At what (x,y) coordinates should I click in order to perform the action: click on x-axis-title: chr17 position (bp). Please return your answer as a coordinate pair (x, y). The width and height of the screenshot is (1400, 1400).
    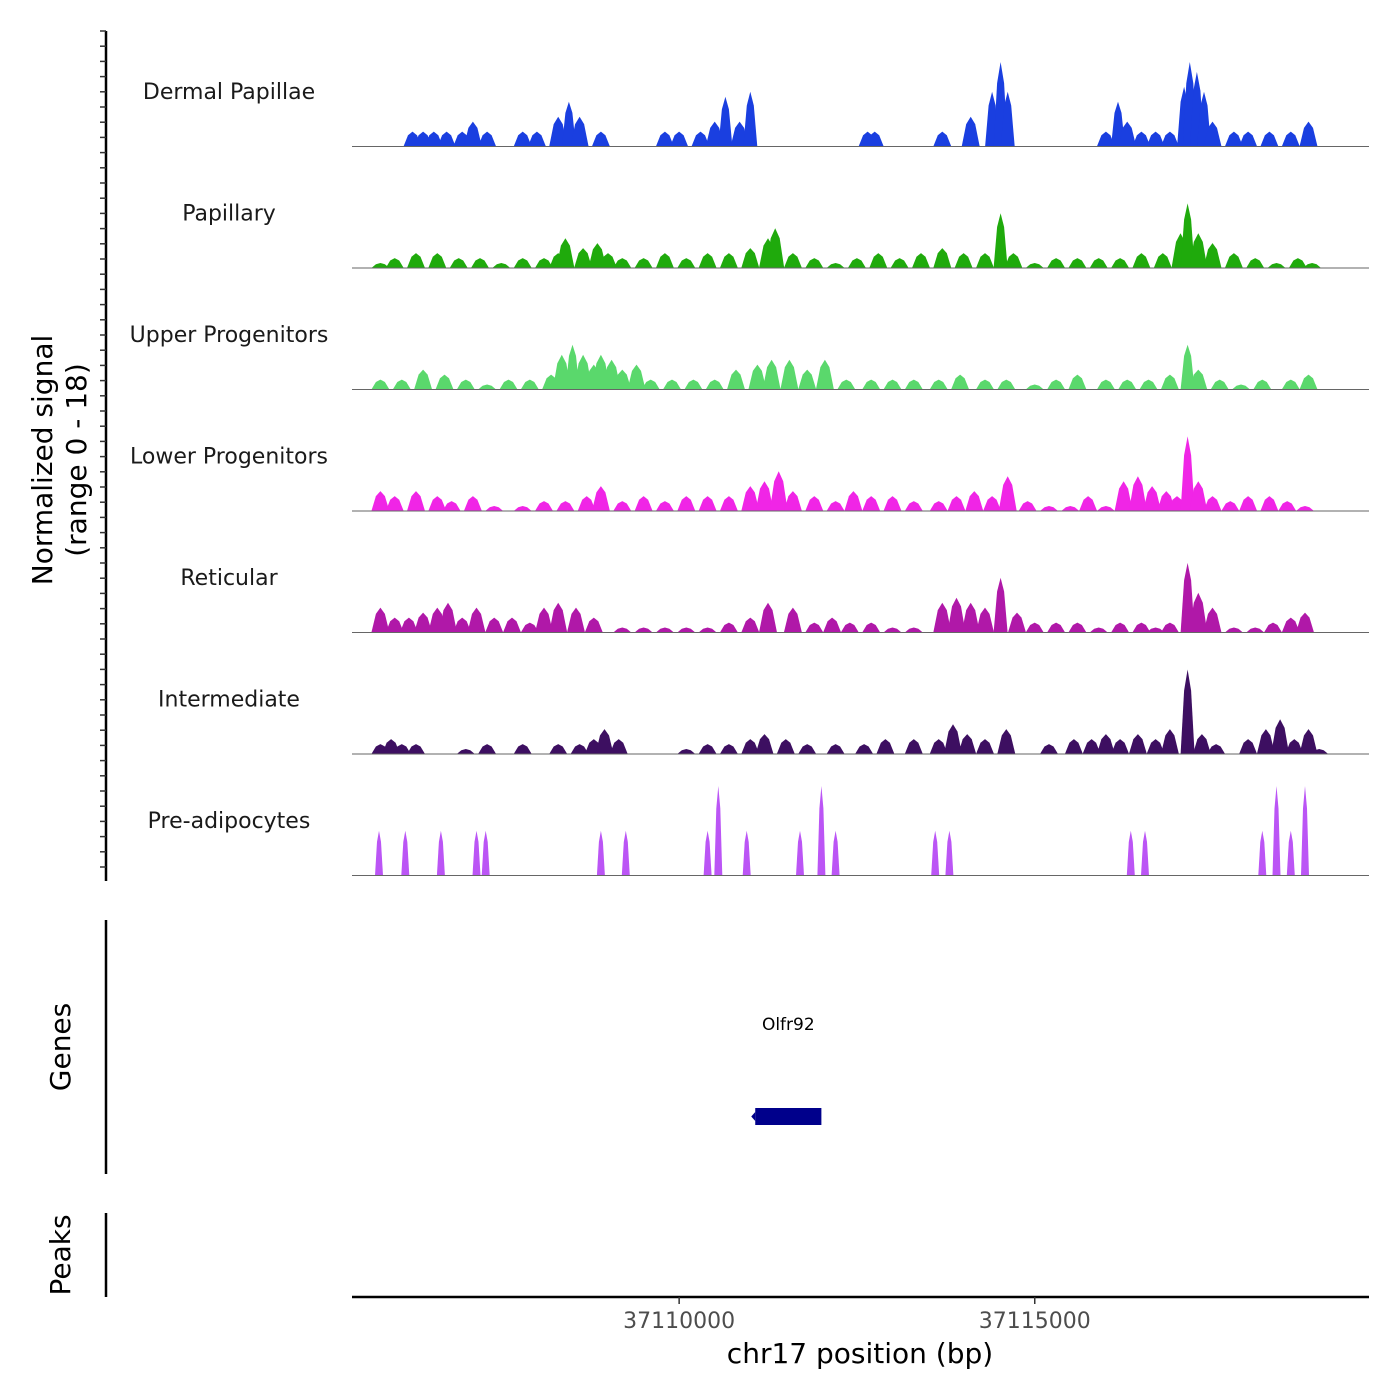
    Looking at the image, I should click on (860, 1353).